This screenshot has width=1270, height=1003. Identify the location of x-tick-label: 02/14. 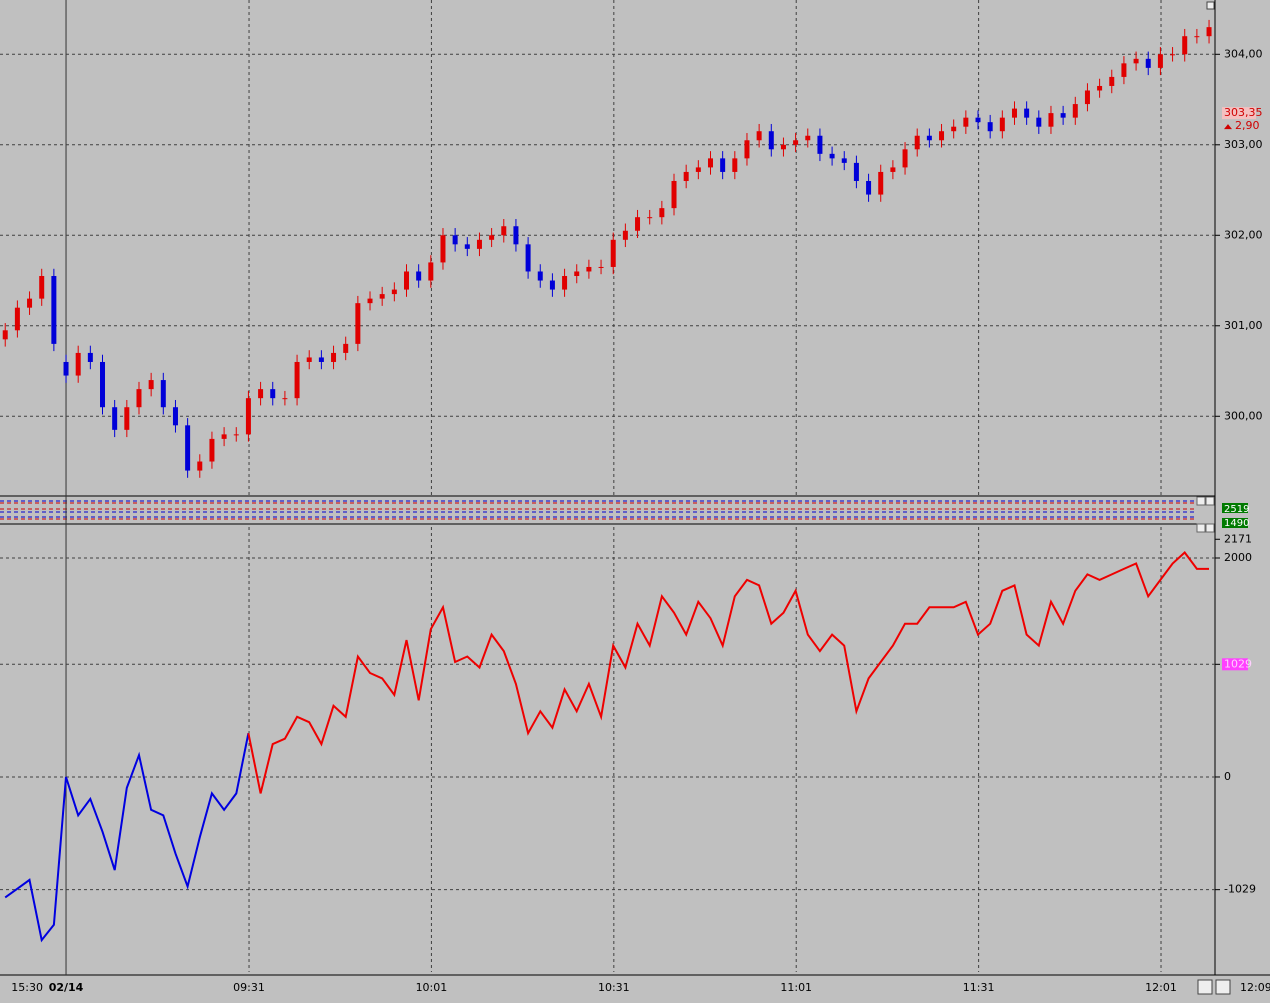
(66, 987).